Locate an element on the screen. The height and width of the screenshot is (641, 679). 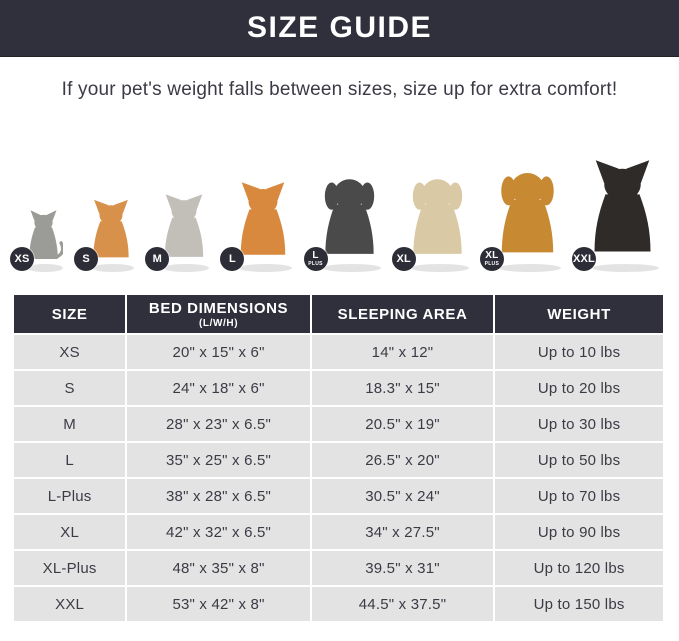
size-badge-label: XXL is located at coordinates (583, 258).